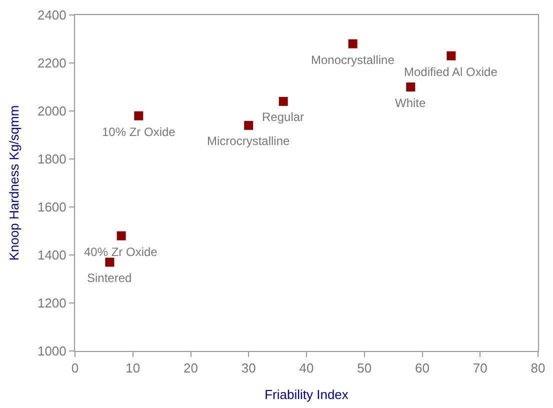 This screenshot has width=553, height=408. I want to click on x-tick-label: 60, so click(422, 368).